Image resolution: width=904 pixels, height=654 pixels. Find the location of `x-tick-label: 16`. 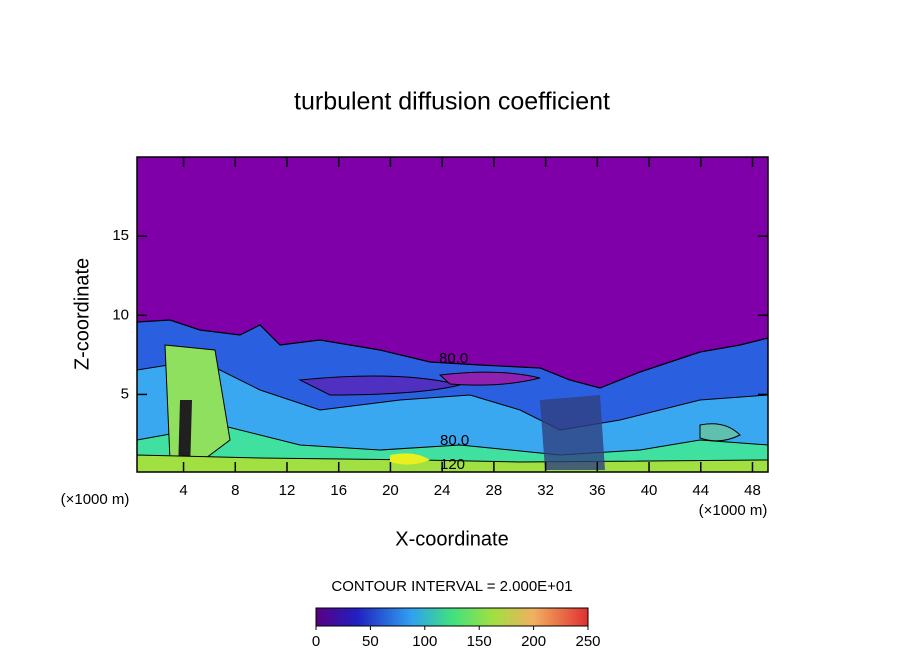

x-tick-label: 16 is located at coordinates (338, 490).